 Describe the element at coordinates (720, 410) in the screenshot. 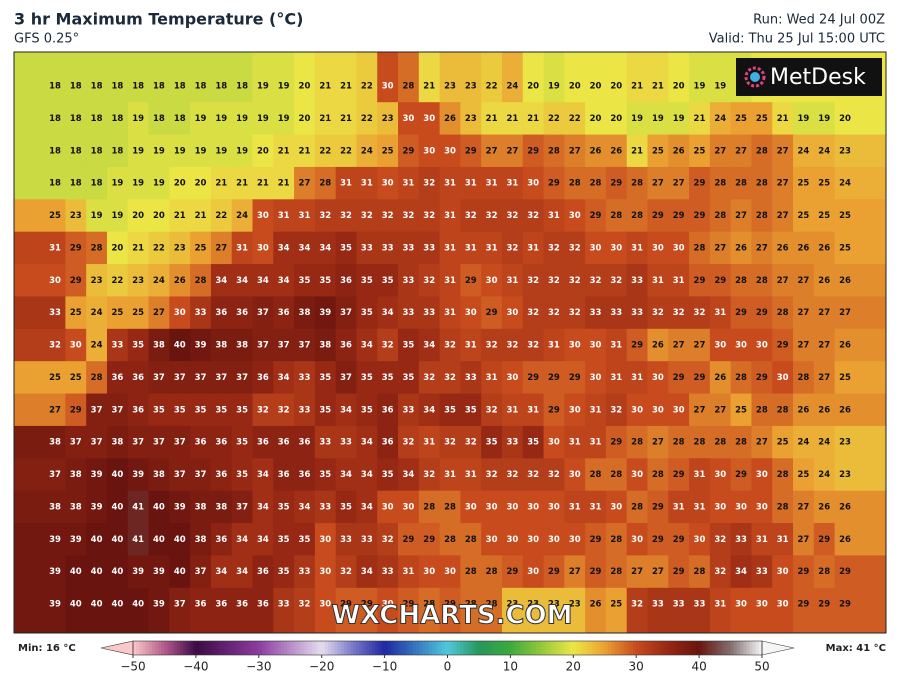

I see `temp-label: 27` at that location.